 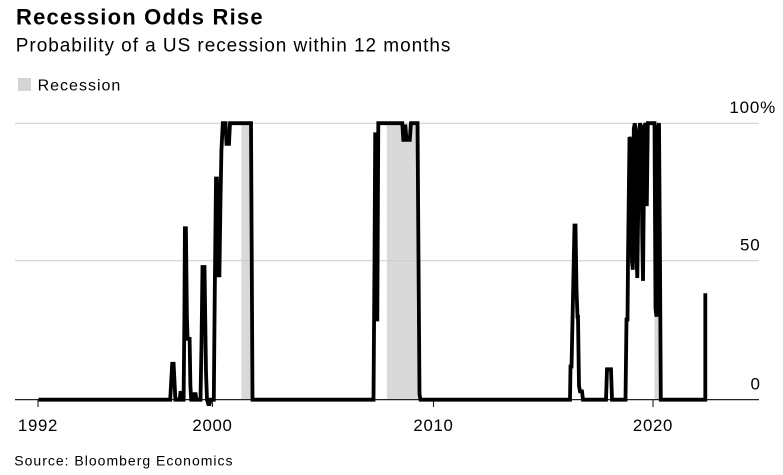 I want to click on svg-text: 50, so click(x=750, y=245).